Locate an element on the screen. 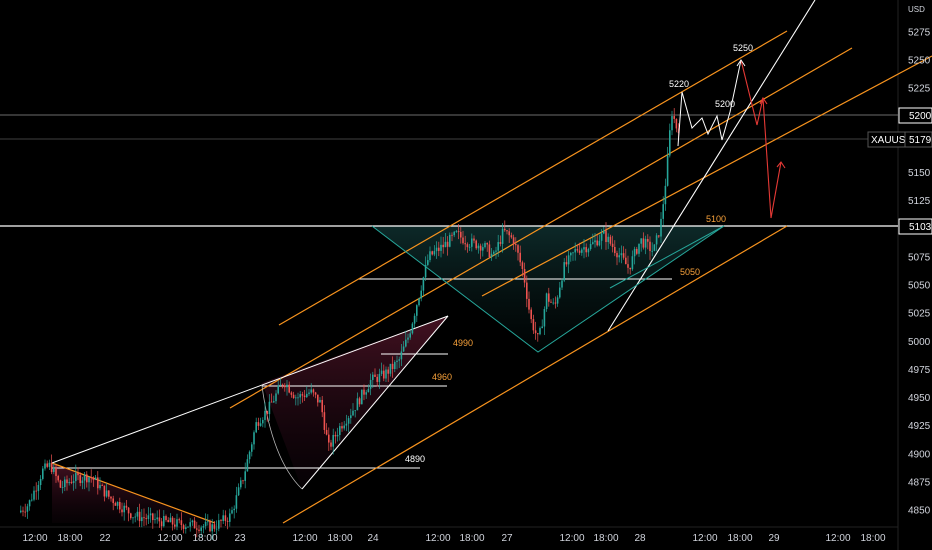 This screenshot has width=932, height=550. marked-price-tag is located at coordinates (915, 115).